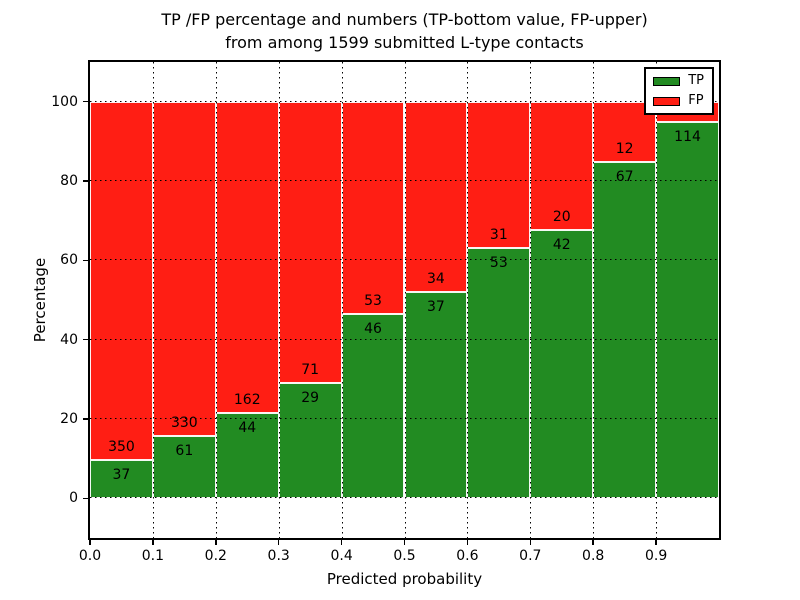 This screenshot has width=800, height=600. I want to click on fp-count-label: 350, so click(121, 447).